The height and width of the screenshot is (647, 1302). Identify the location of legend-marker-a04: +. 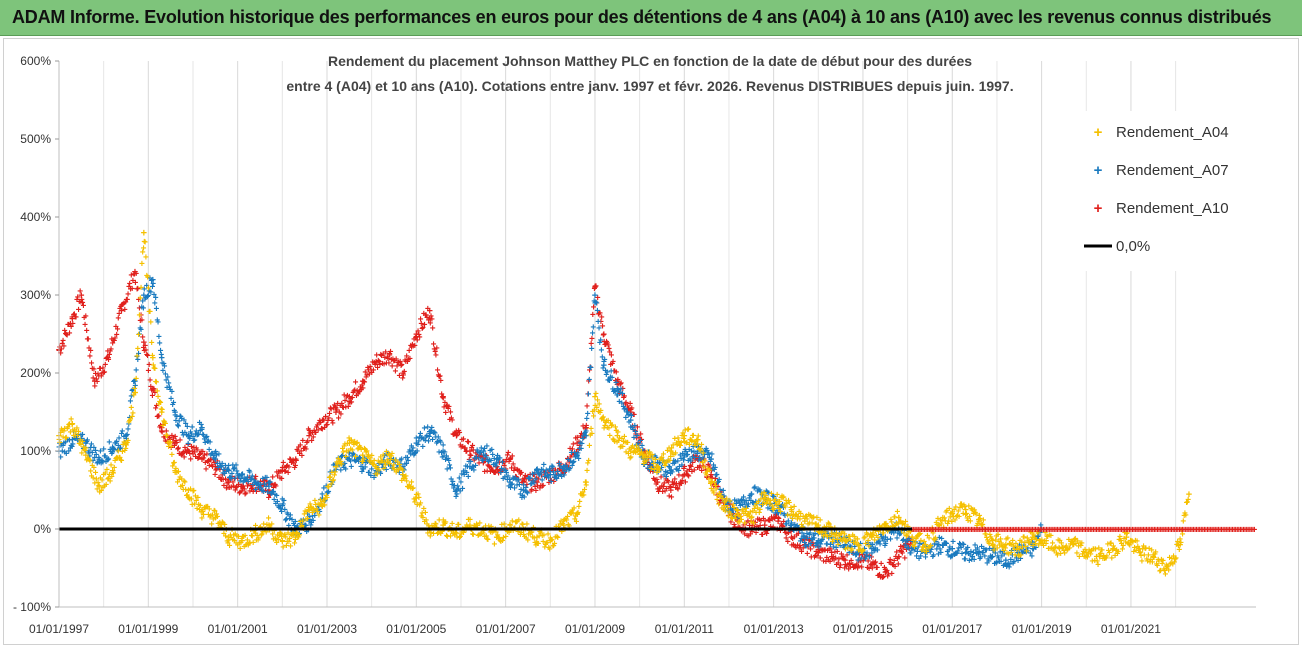
(1098, 132).